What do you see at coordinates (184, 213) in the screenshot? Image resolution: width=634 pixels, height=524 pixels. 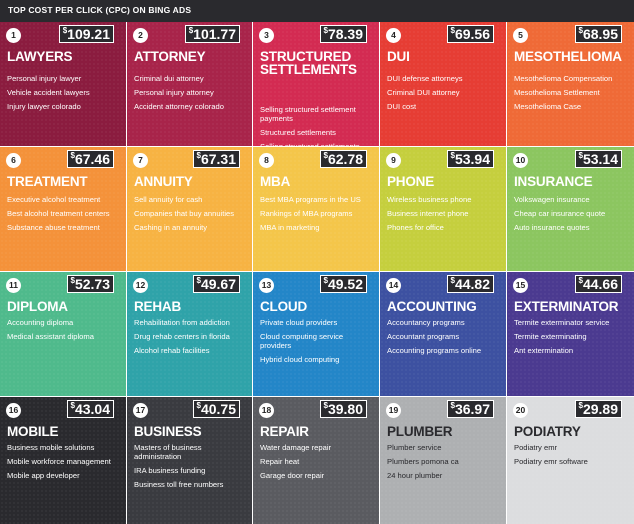 I see `keyword-item: Companies that buy annuities` at bounding box center [184, 213].